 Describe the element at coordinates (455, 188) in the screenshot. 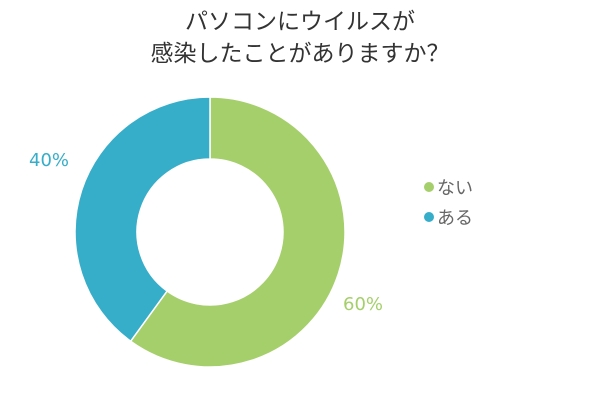

I see `legend-label-nai: ない` at that location.